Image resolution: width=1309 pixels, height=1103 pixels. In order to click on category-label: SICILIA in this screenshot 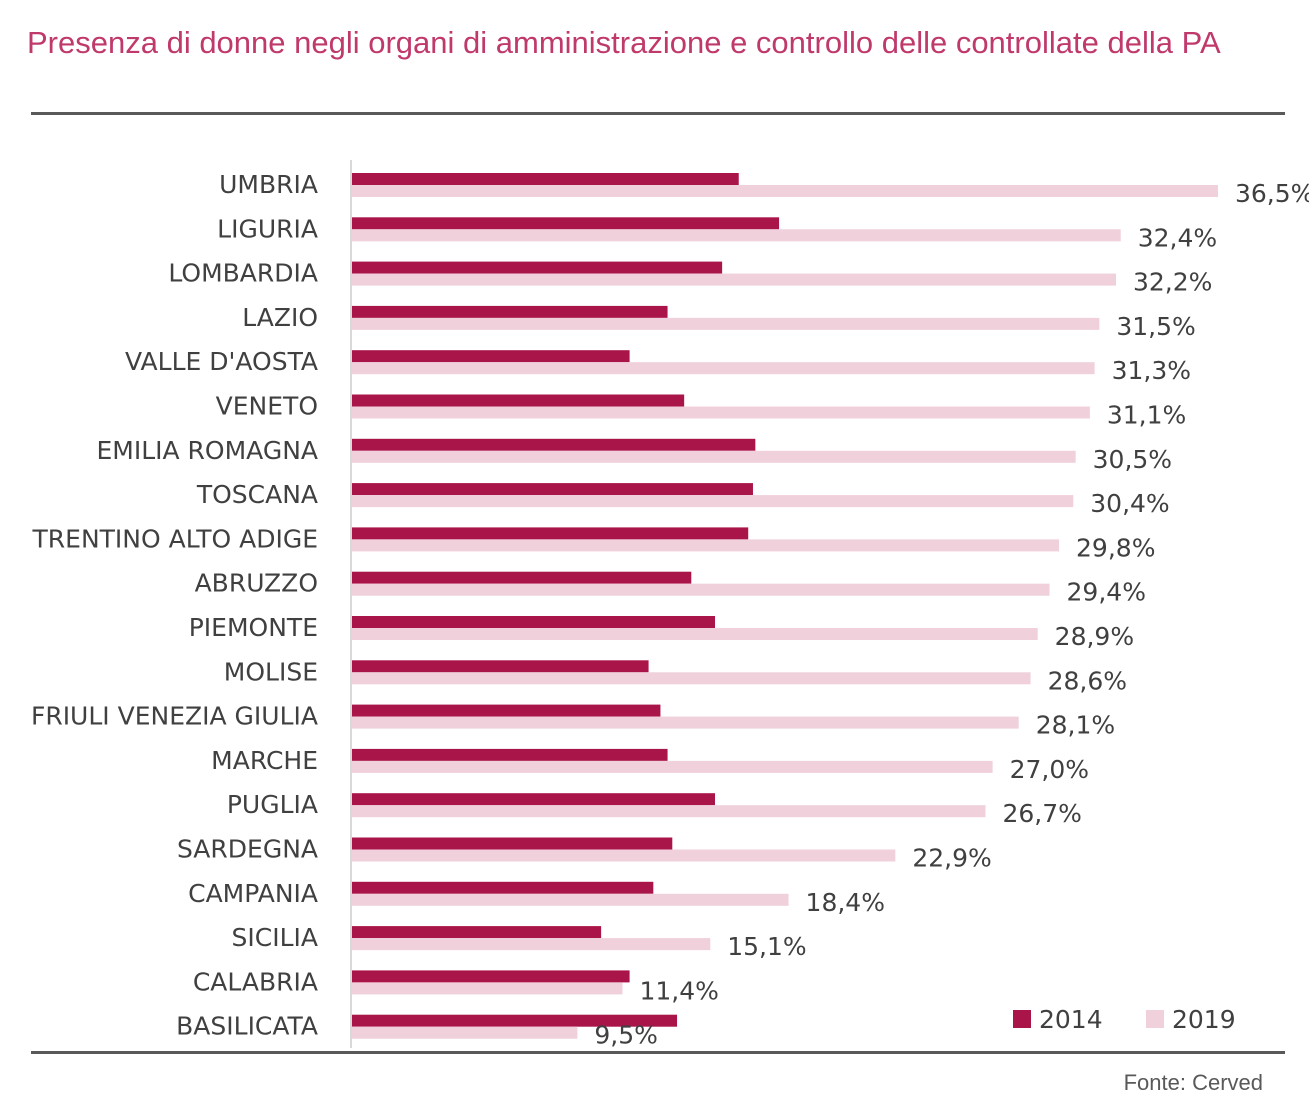, I will do `click(275, 937)`.